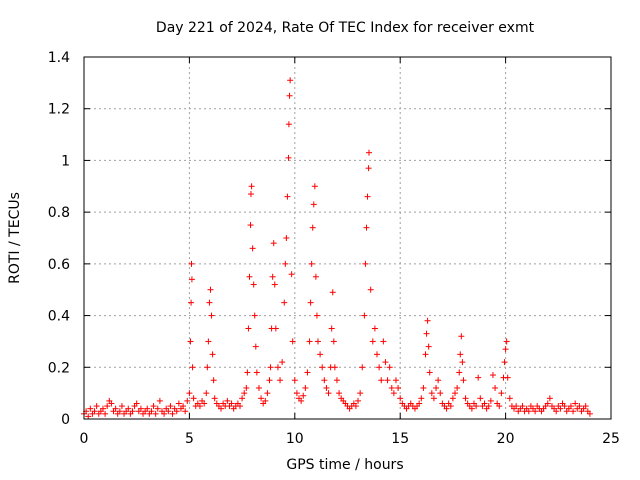 Image resolution: width=640 pixels, height=480 pixels. Describe the element at coordinates (344, 465) in the screenshot. I see `x-axis-label: GPS time / hours` at that location.